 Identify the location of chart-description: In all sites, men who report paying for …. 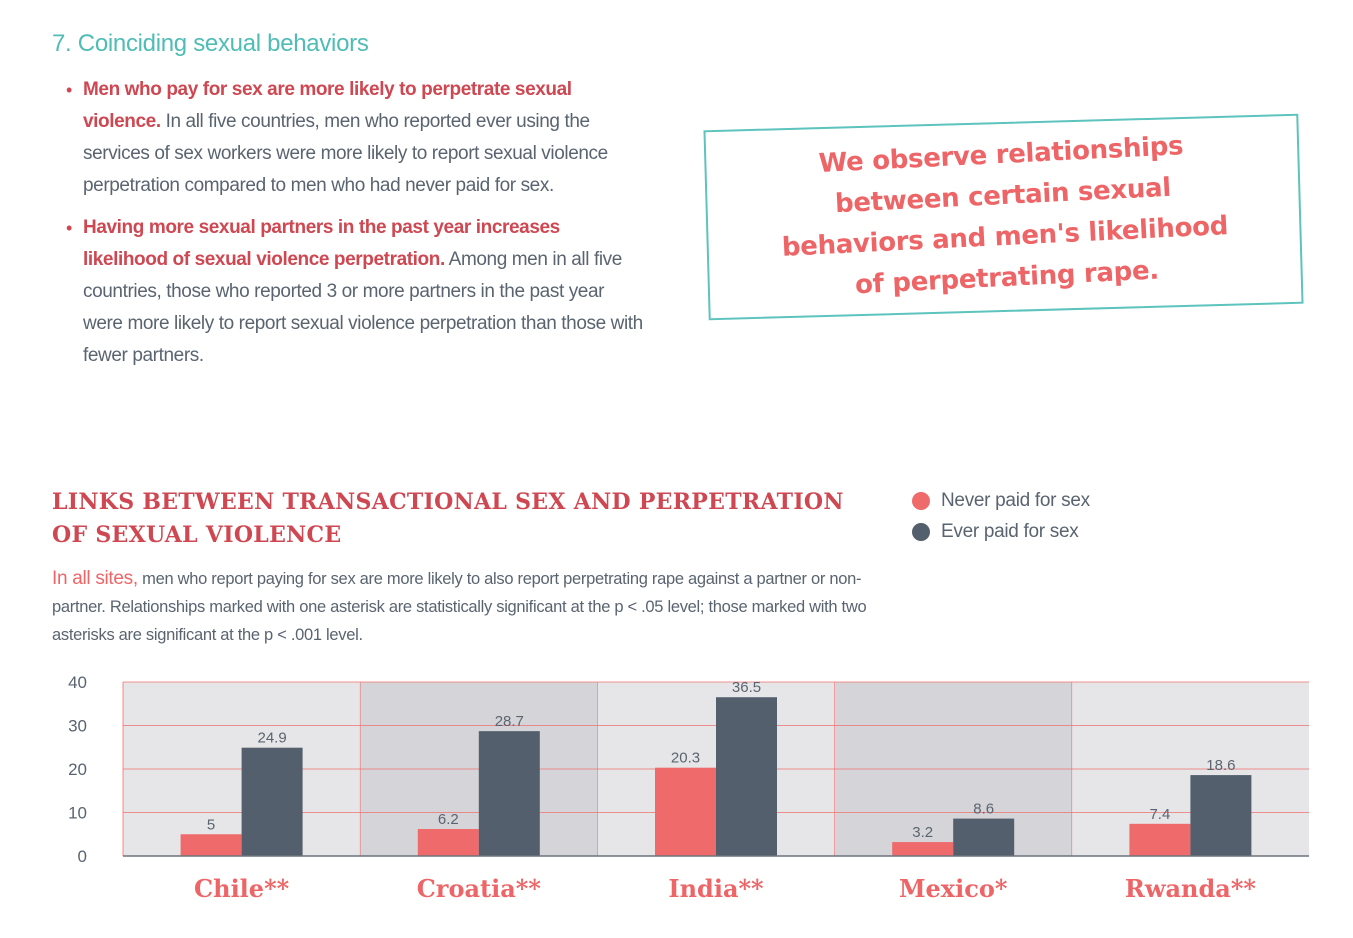
(467, 607).